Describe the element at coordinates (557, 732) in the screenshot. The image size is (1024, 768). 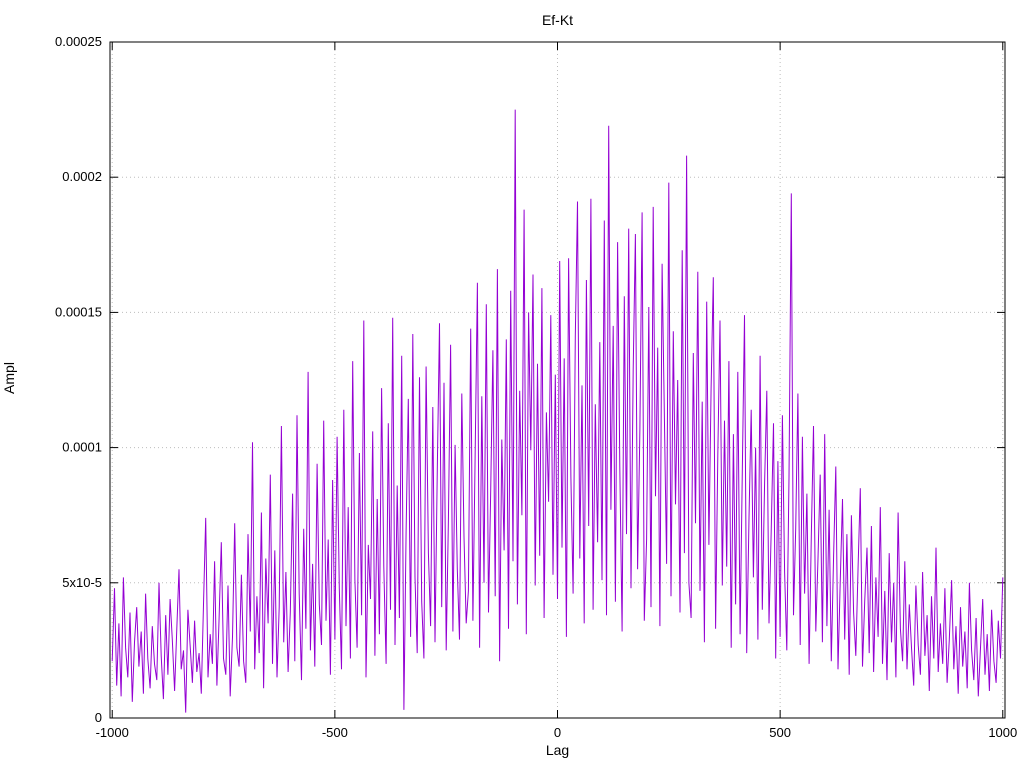
I see `x-tick-label: 0` at that location.